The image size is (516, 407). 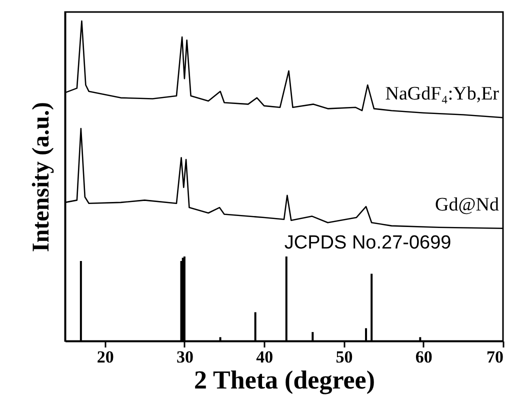 What do you see at coordinates (185, 357) in the screenshot?
I see `x-tick-label: 30` at bounding box center [185, 357].